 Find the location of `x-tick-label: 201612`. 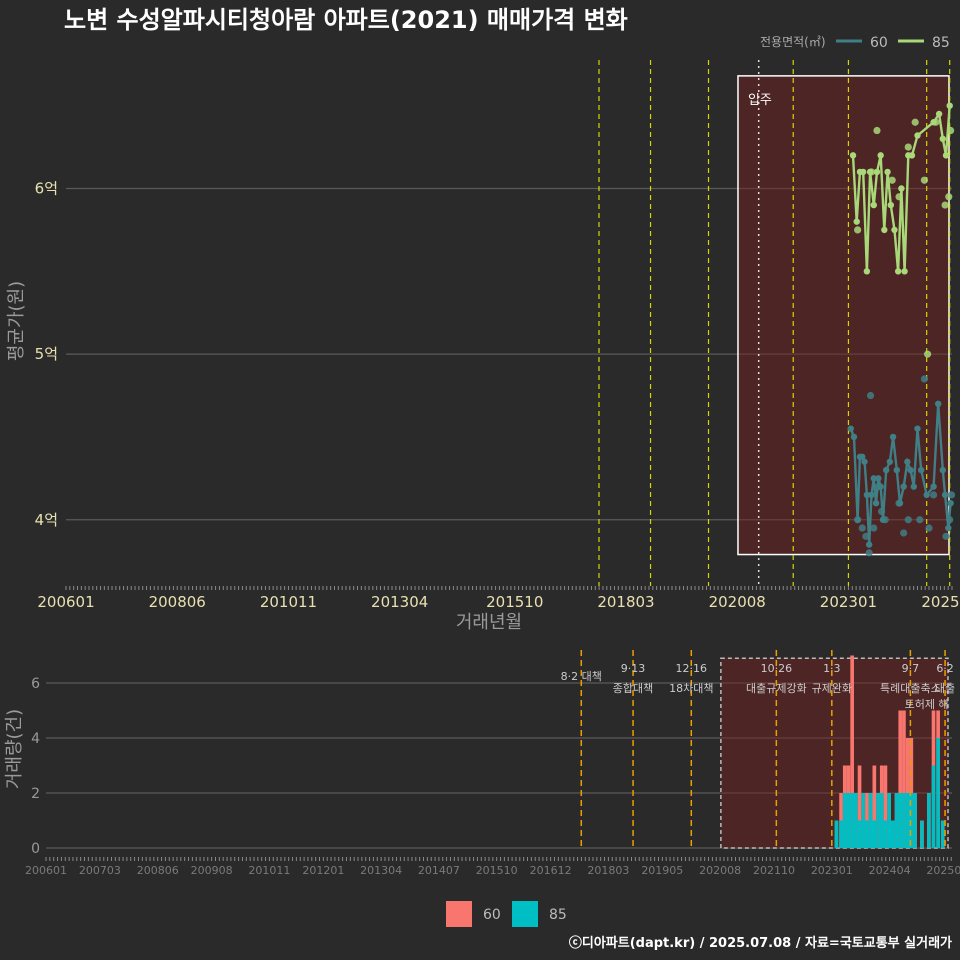

x-tick-label: 201612 is located at coordinates (551, 870).